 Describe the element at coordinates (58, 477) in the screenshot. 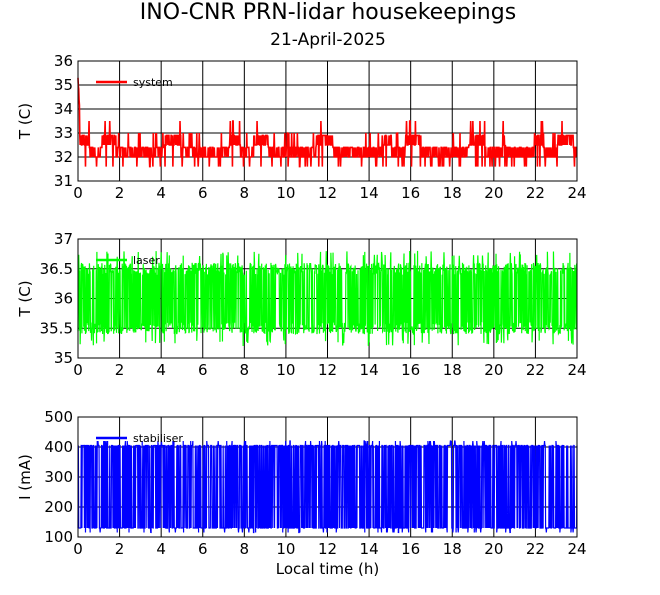

I see `y-tick-label: 300` at that location.